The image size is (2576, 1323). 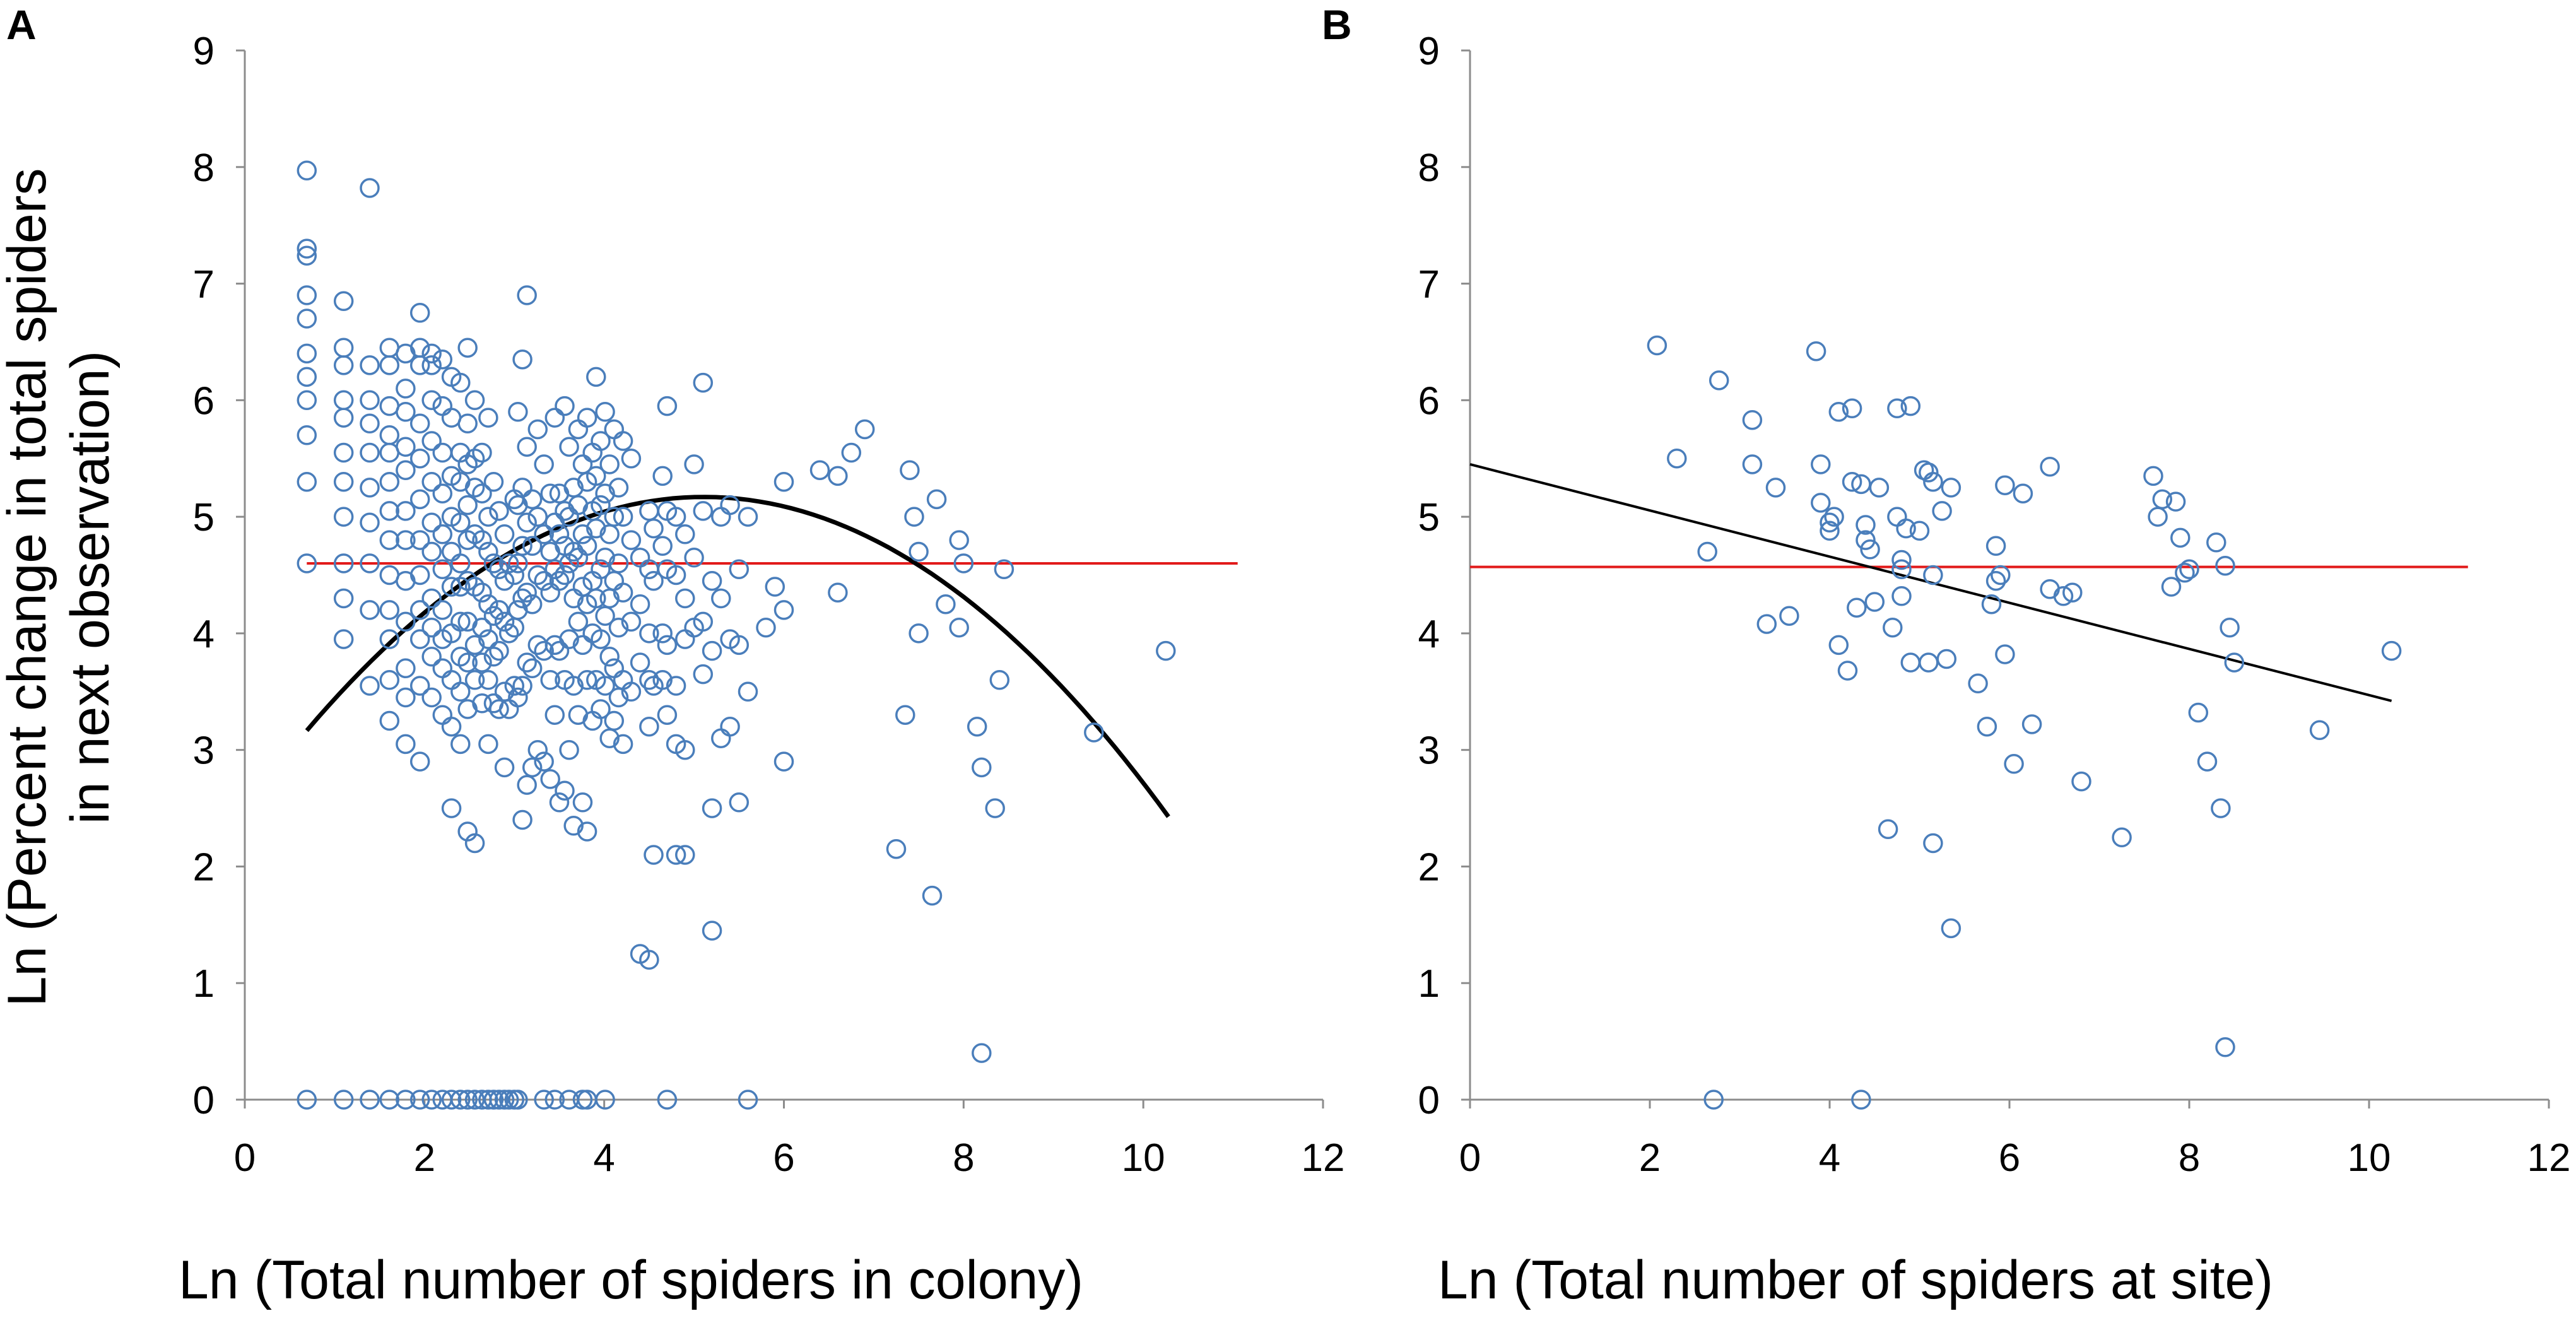 I want to click on panel-a-x-axis-title: Ln (Total number of spiders in colony), so click(x=631, y=1280).